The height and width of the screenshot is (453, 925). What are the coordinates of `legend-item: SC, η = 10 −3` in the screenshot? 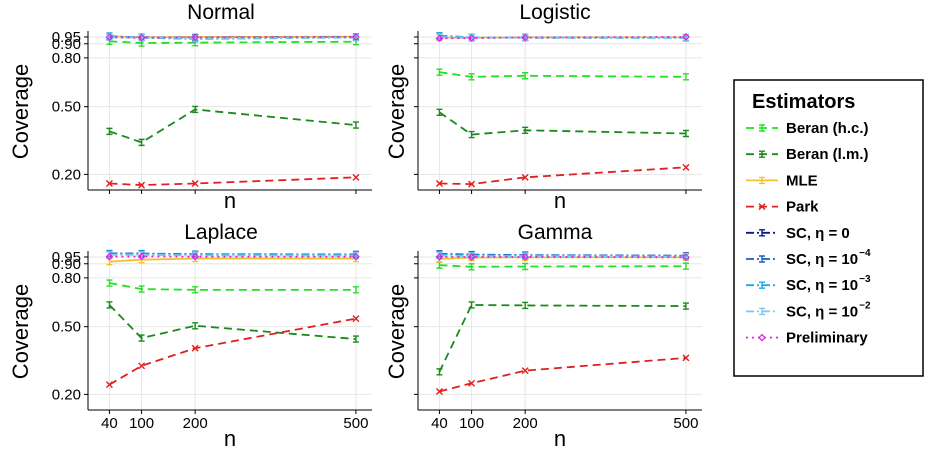 It's located at (808, 284).